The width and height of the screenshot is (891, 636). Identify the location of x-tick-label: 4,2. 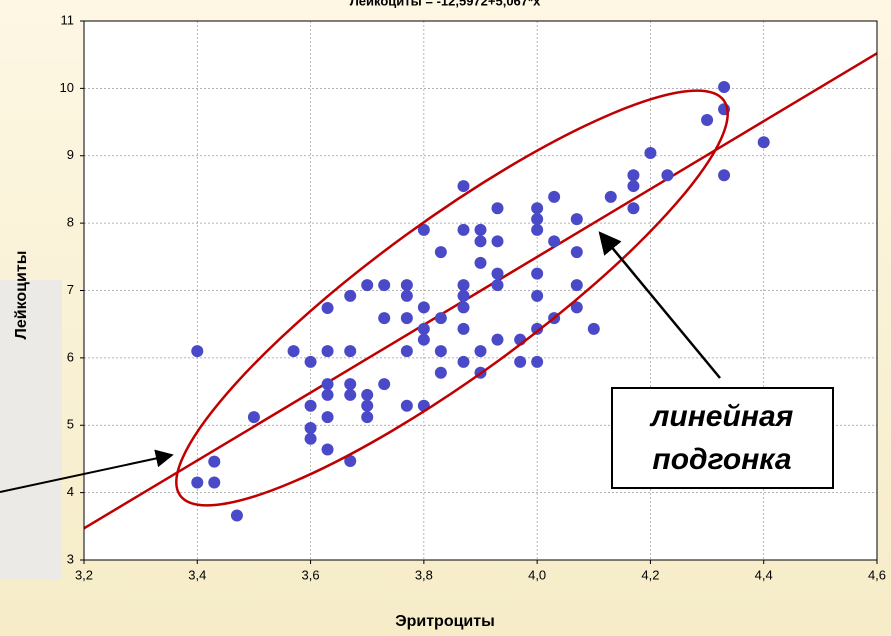
(650, 574).